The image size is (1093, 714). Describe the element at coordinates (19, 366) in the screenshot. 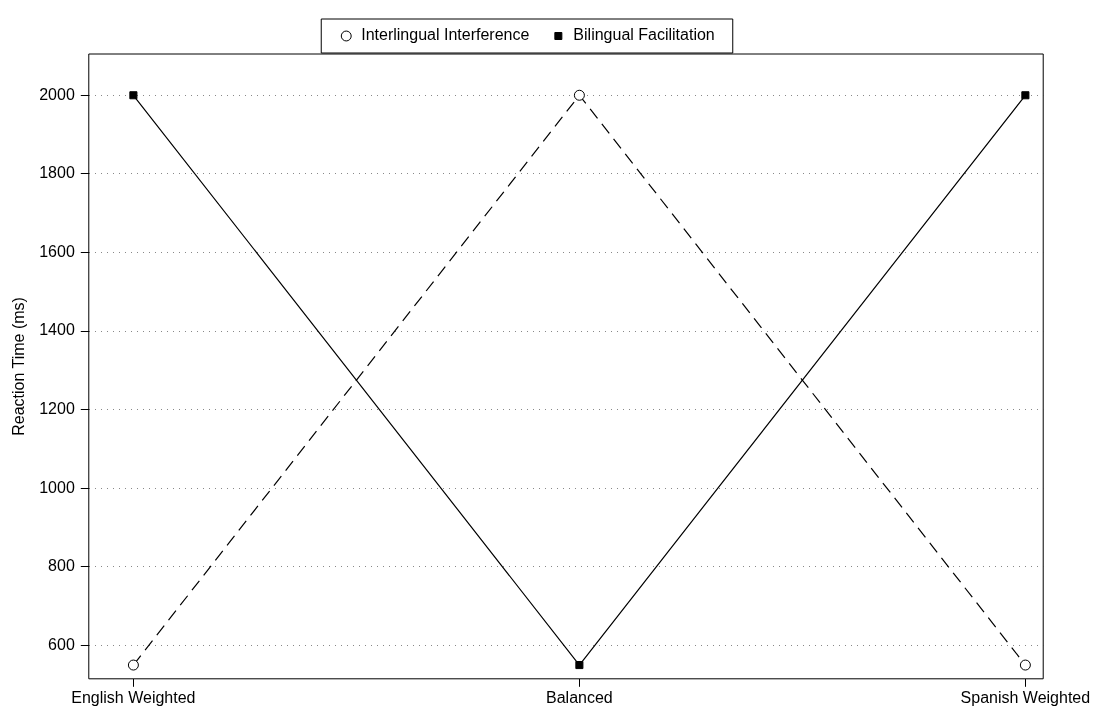

I see `y-axis-title: Reaction Time (ms)` at that location.